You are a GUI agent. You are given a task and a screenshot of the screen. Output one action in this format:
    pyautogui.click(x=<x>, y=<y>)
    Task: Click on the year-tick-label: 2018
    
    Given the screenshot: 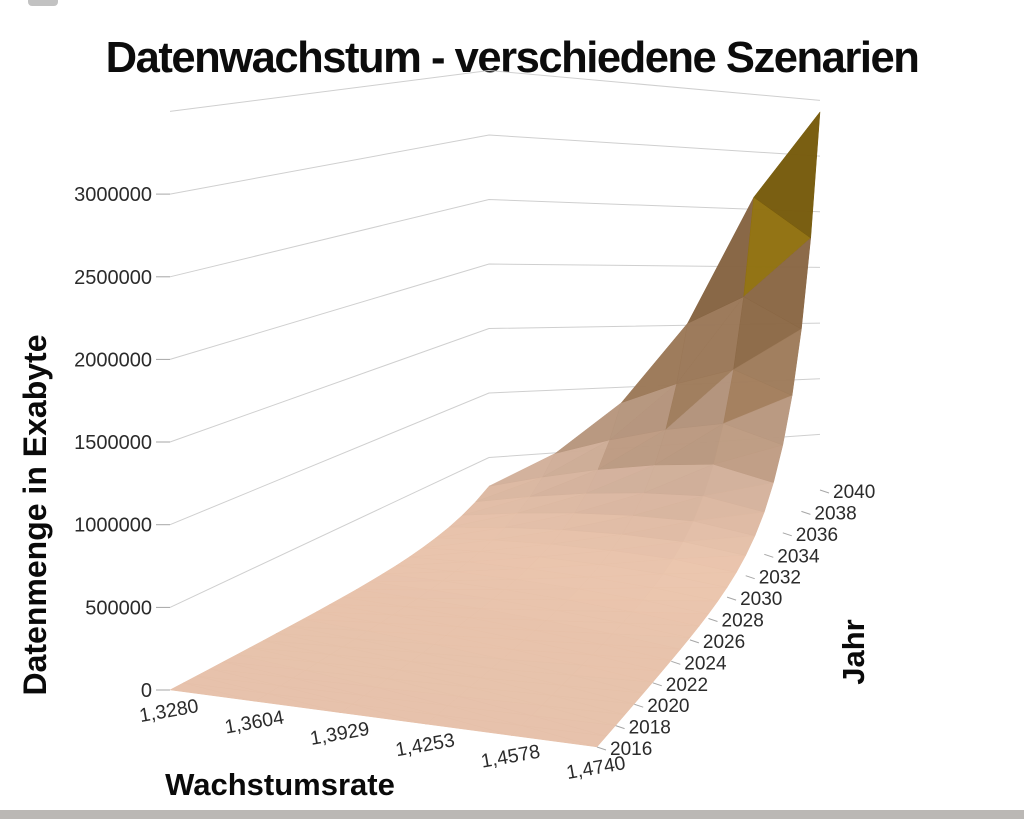 What is the action you would take?
    pyautogui.click(x=650, y=728)
    